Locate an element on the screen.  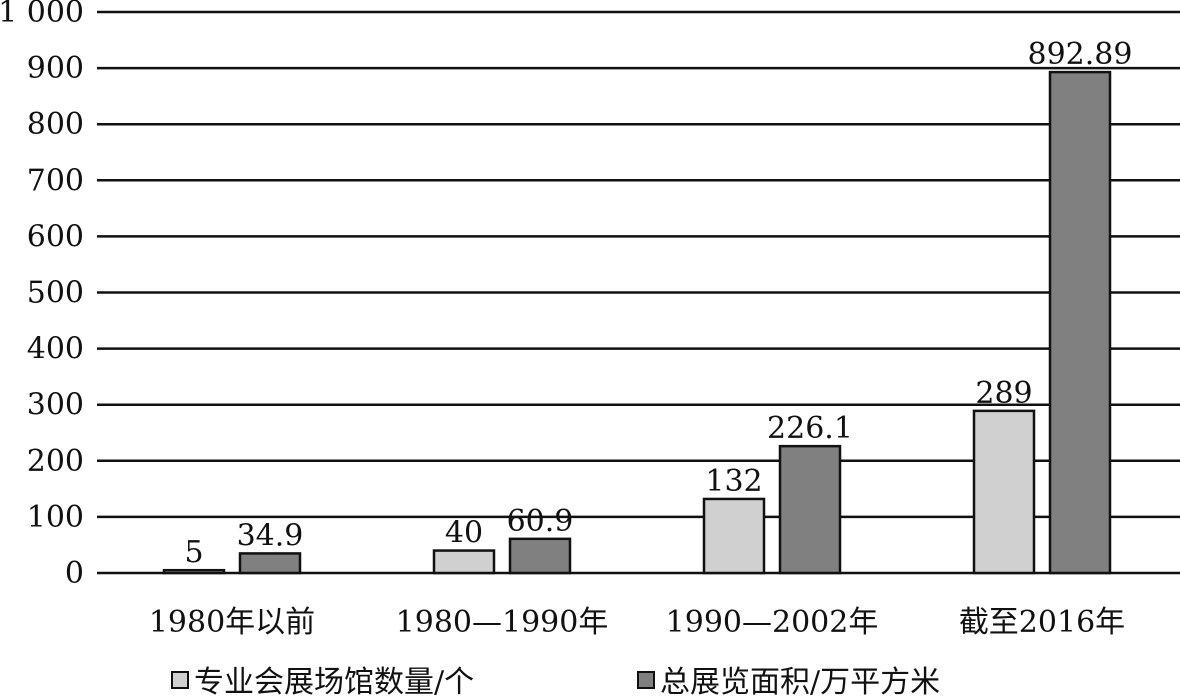
y-tick-label: 900 is located at coordinates (55, 68).